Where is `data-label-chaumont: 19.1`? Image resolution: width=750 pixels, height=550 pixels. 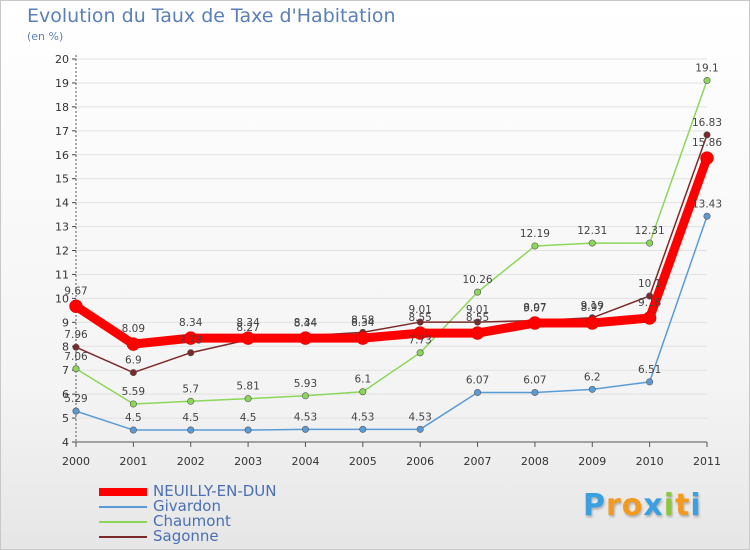
data-label-chaumont: 19.1 is located at coordinates (706, 69).